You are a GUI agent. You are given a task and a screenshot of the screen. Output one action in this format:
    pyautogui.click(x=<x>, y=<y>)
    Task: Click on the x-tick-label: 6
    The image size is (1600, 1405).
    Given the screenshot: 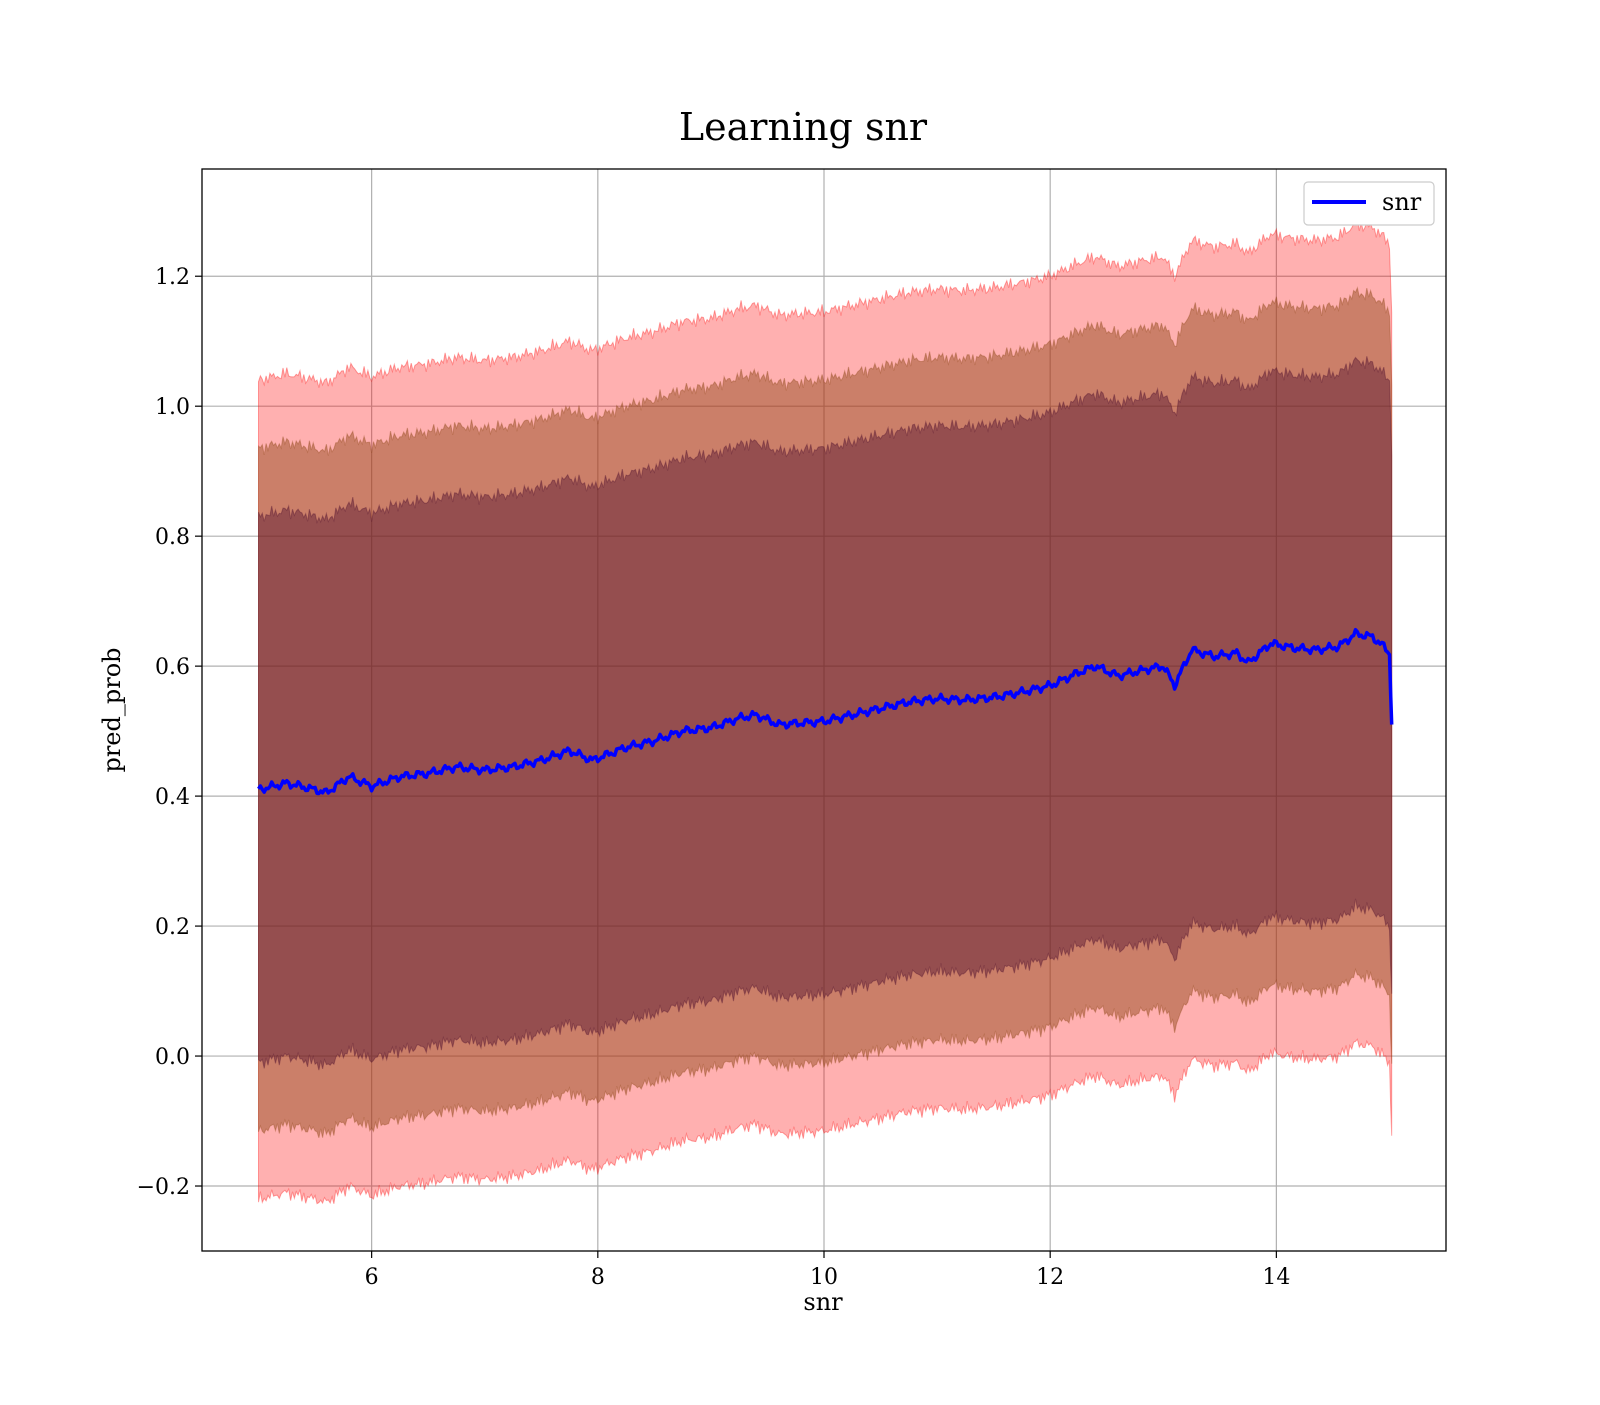 What is the action you would take?
    pyautogui.click(x=372, y=1277)
    